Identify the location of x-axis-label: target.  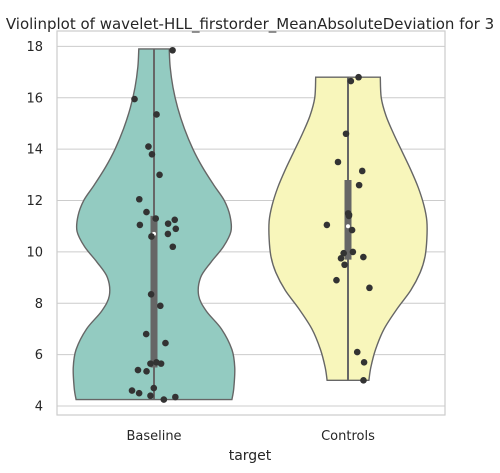
(250, 456).